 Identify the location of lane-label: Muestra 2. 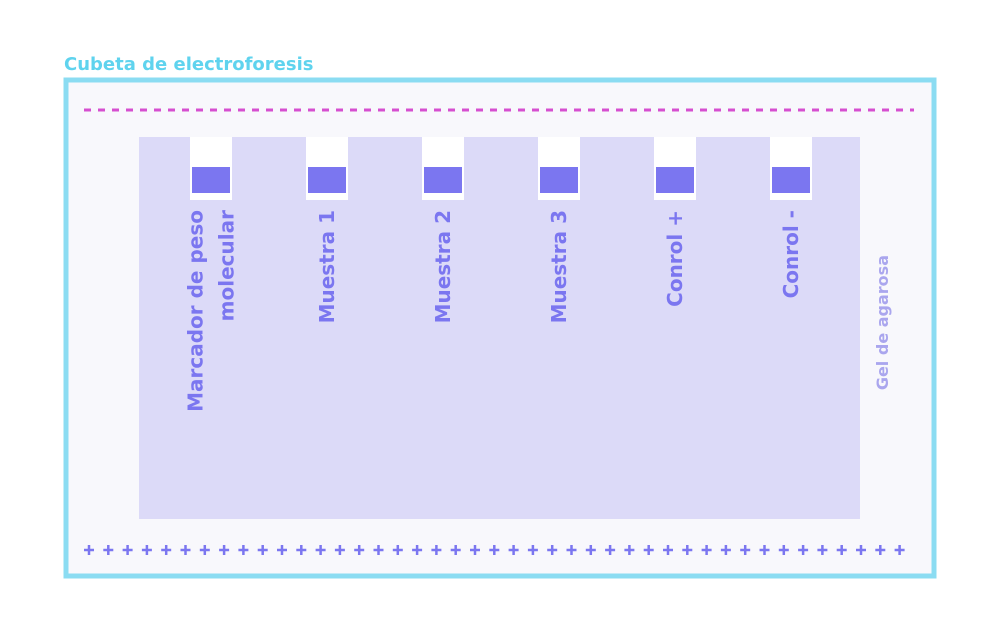
(443, 266).